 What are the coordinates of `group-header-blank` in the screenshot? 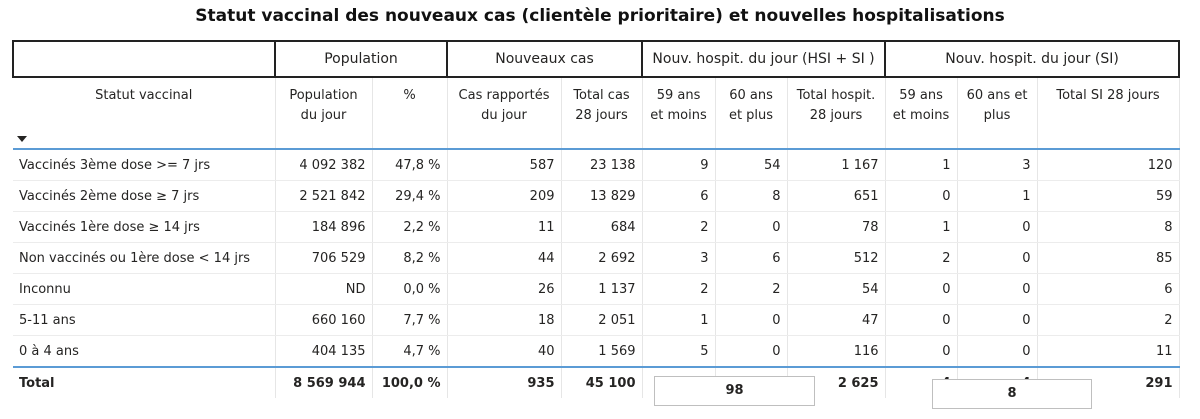 It's located at (144, 59).